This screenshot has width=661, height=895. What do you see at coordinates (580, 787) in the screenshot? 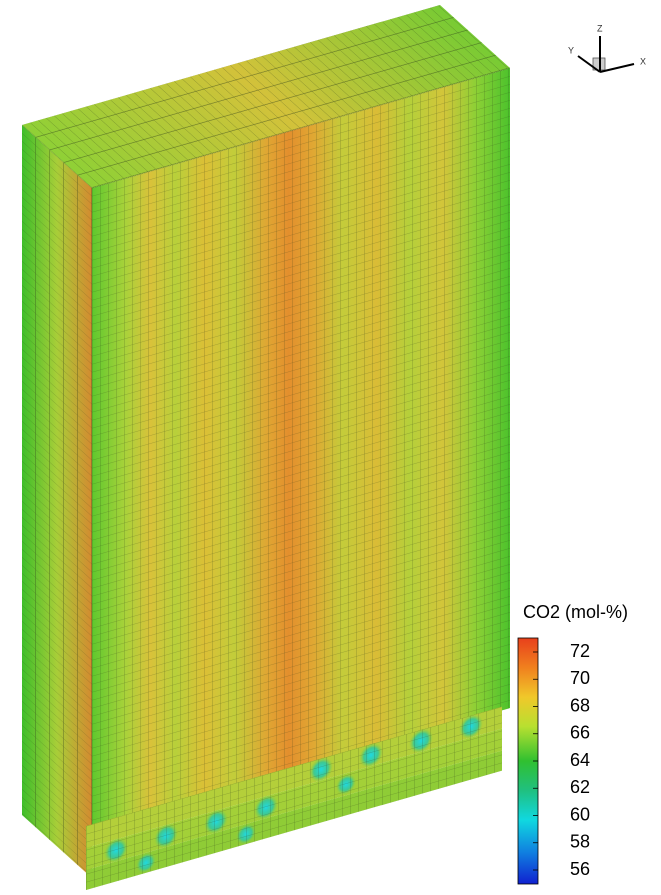
I see `colorbar-tick-label: 62` at bounding box center [580, 787].